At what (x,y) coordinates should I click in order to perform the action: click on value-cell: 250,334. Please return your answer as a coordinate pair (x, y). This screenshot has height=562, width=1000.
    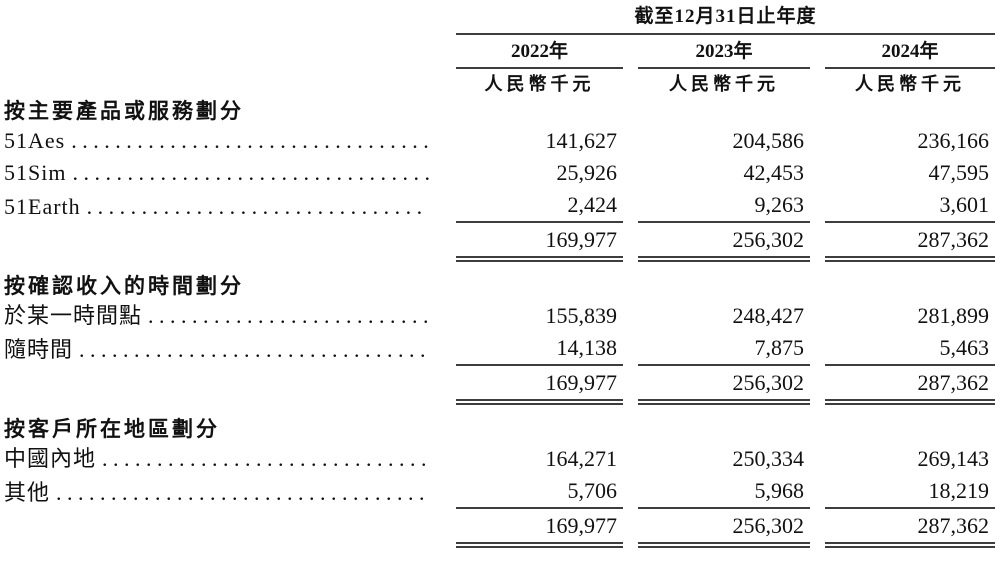
    Looking at the image, I should click on (768, 458).